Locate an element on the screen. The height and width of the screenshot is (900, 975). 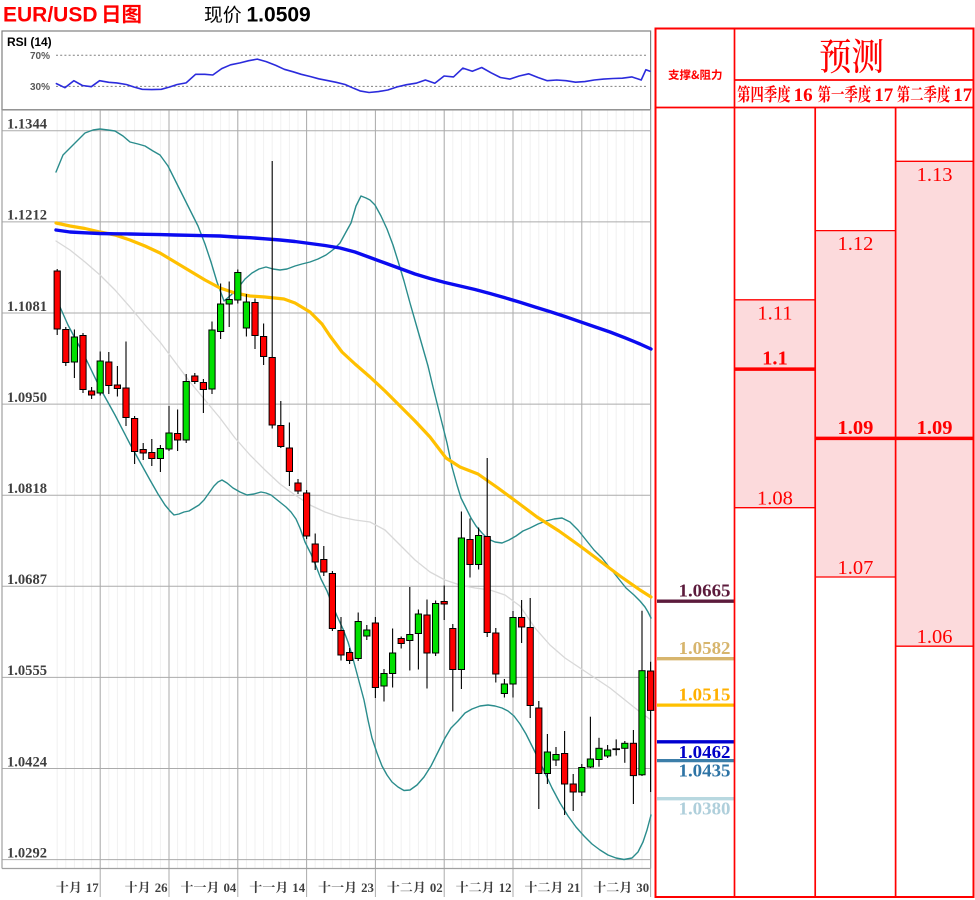
svg-text: 1.0462 is located at coordinates (705, 752).